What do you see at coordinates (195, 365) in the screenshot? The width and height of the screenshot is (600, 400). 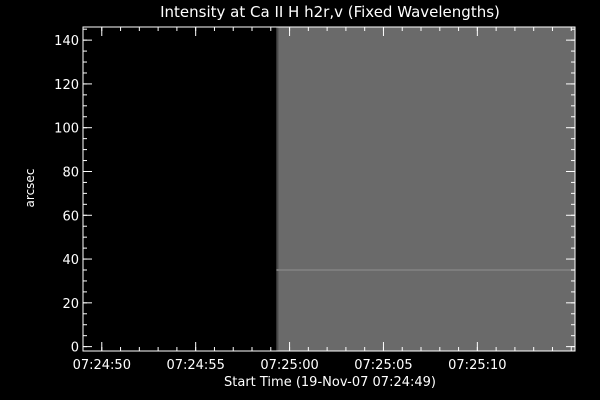 I see `x-tick-label: 07:24:55` at bounding box center [195, 365].